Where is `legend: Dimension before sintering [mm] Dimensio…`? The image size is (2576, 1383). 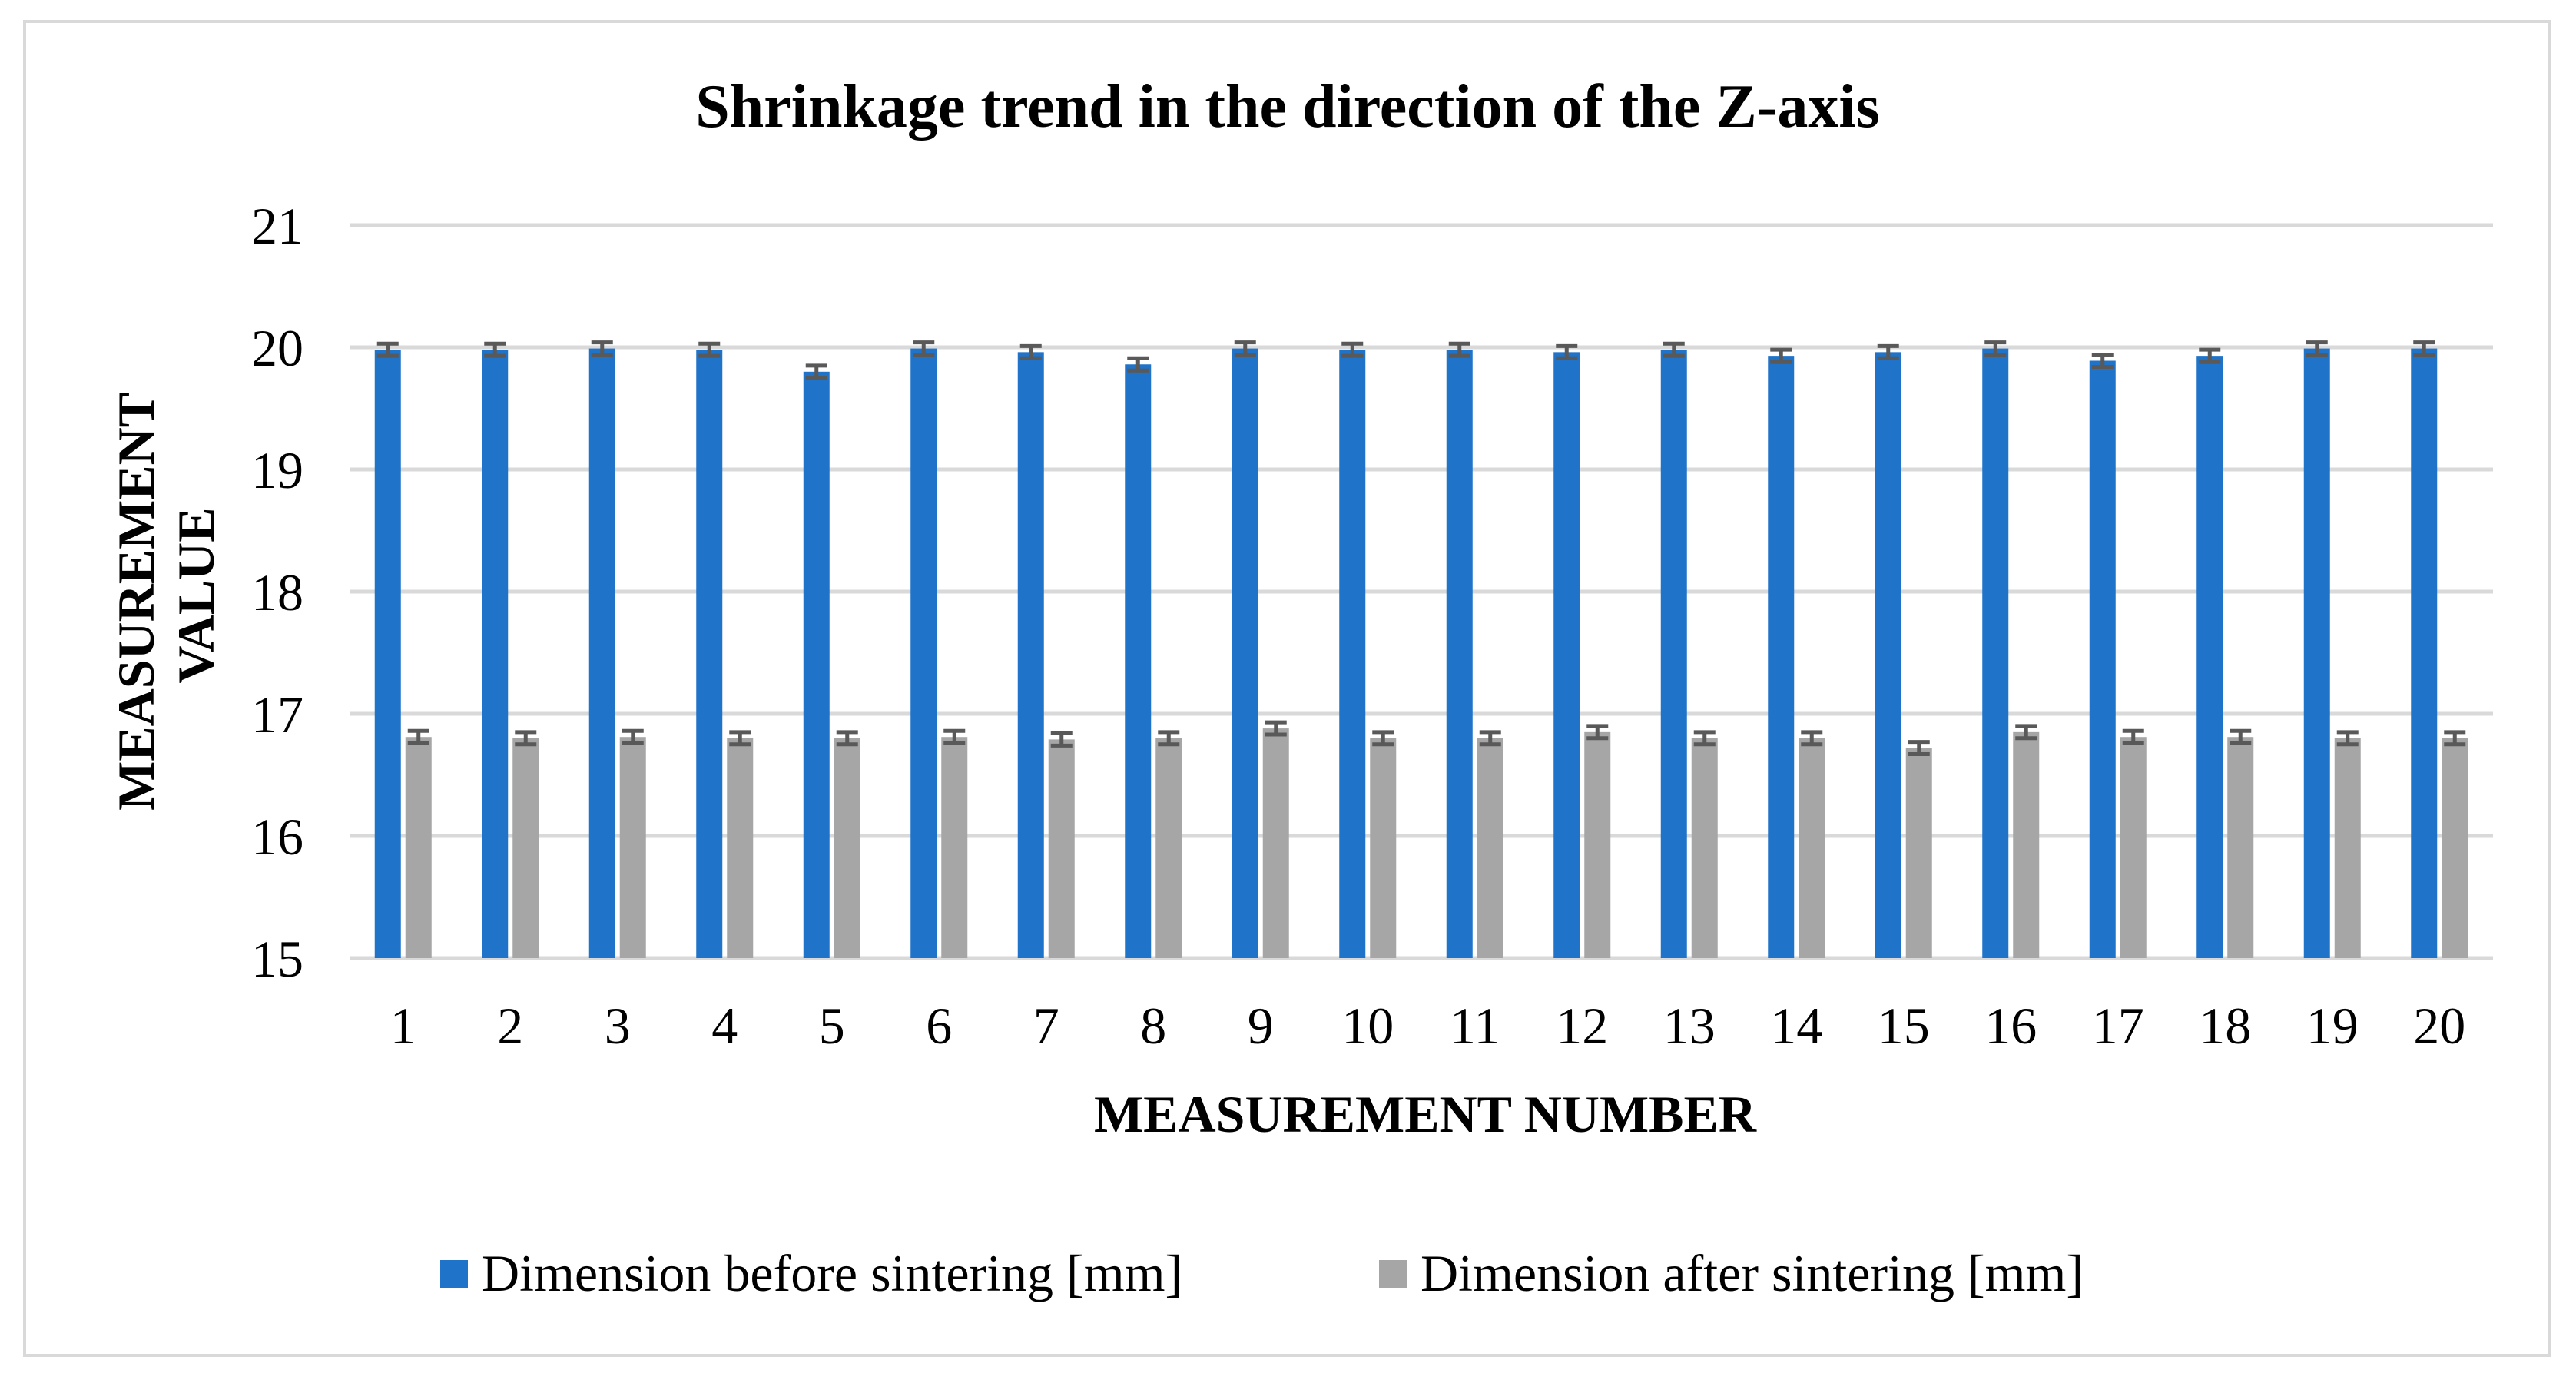
legend: Dimension before sintering [mm] Dimensio… is located at coordinates (1262, 1273).